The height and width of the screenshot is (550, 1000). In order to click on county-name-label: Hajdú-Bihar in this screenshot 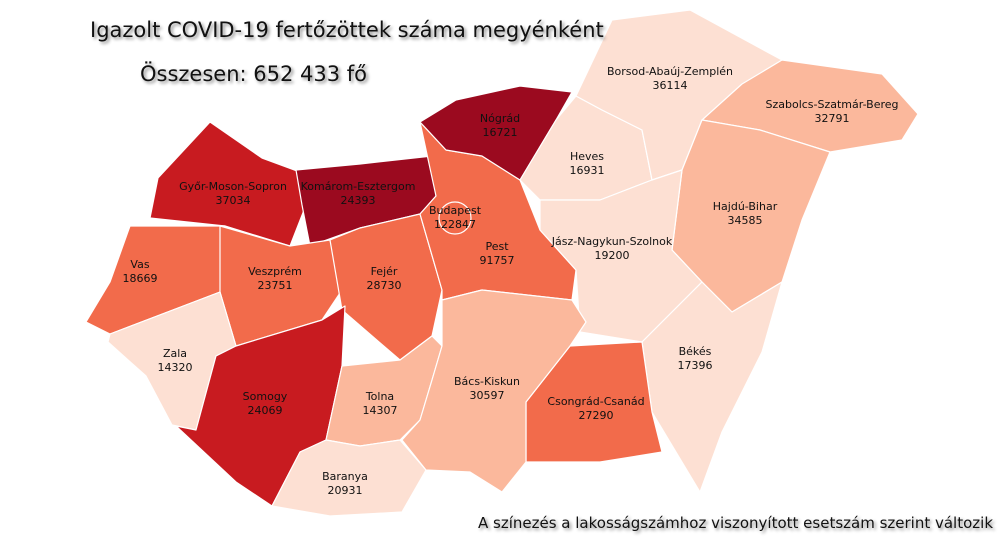, I will do `click(745, 206)`.